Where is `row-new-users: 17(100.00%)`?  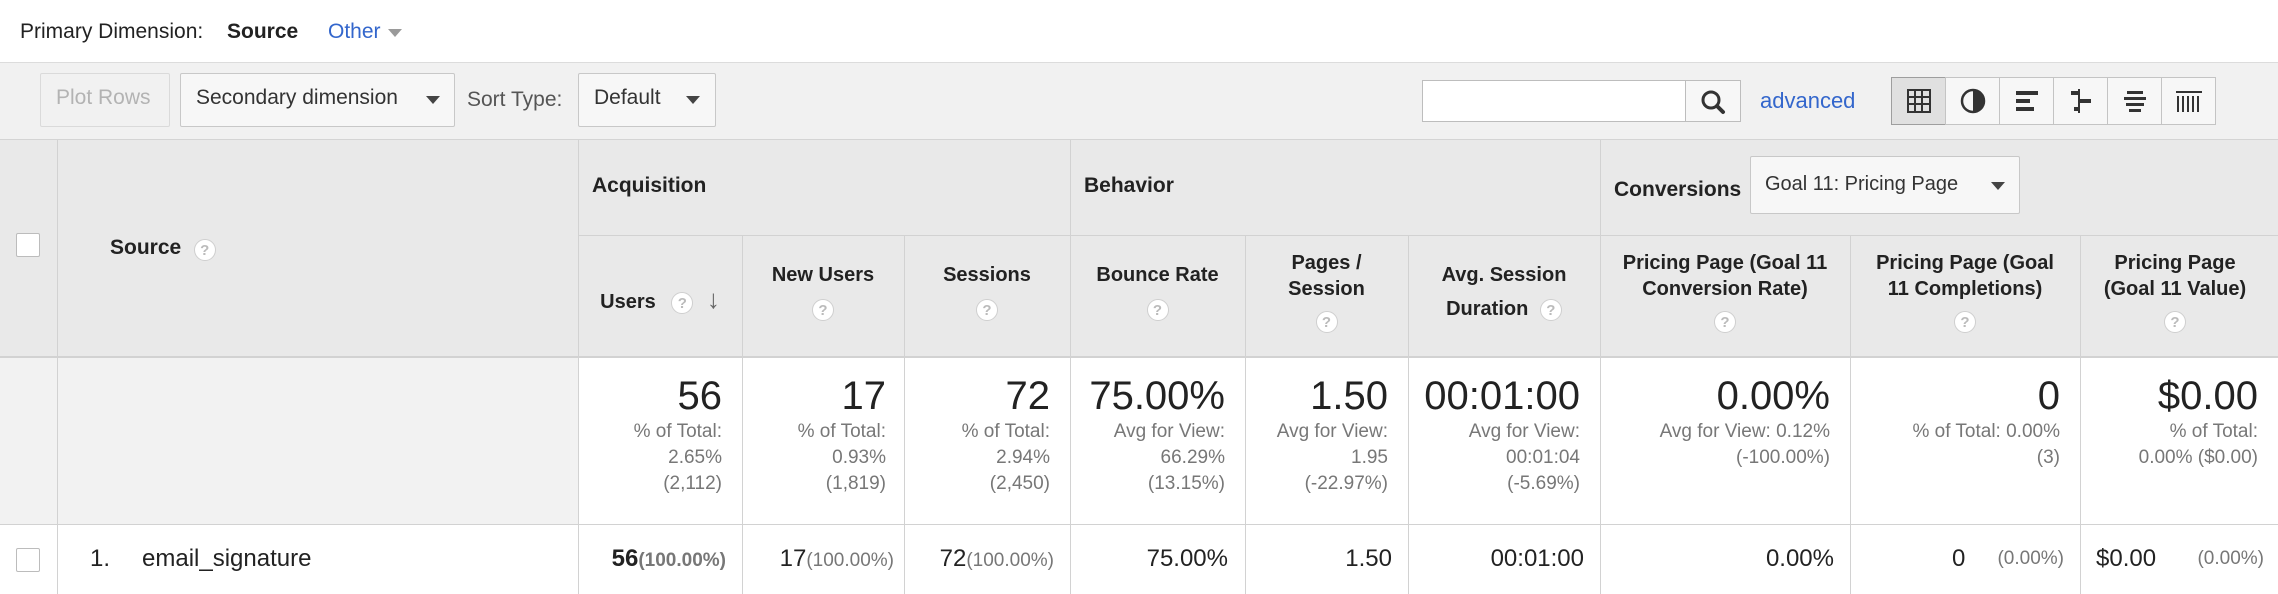
row-new-users: 17(100.00%) is located at coordinates (836, 558).